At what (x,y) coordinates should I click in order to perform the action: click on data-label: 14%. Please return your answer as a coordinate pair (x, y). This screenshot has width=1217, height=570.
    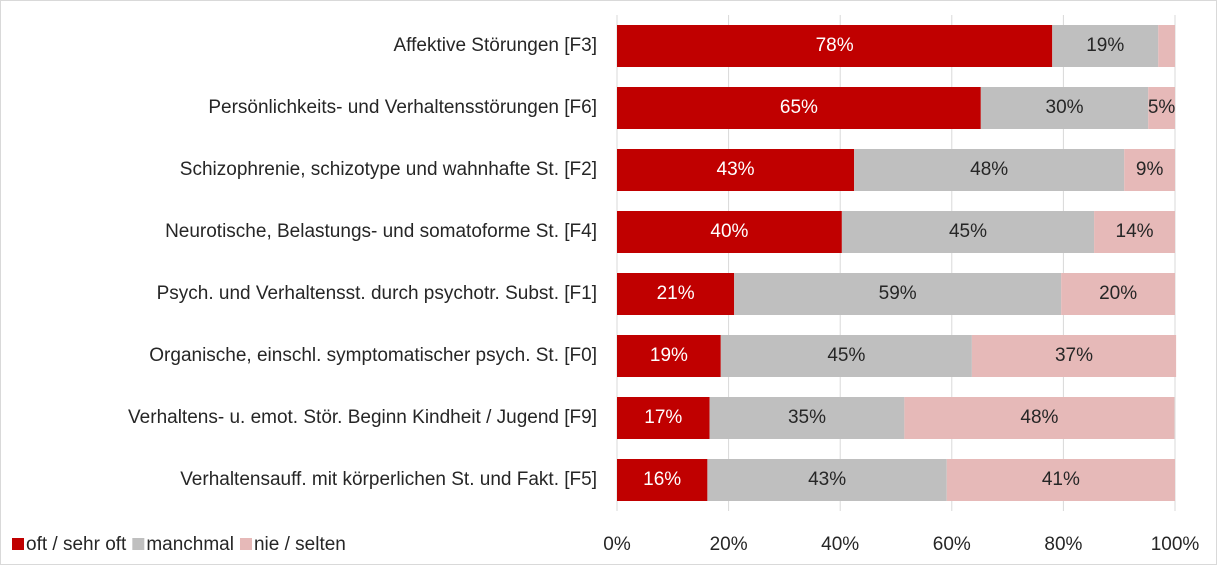
    Looking at the image, I should click on (1135, 231).